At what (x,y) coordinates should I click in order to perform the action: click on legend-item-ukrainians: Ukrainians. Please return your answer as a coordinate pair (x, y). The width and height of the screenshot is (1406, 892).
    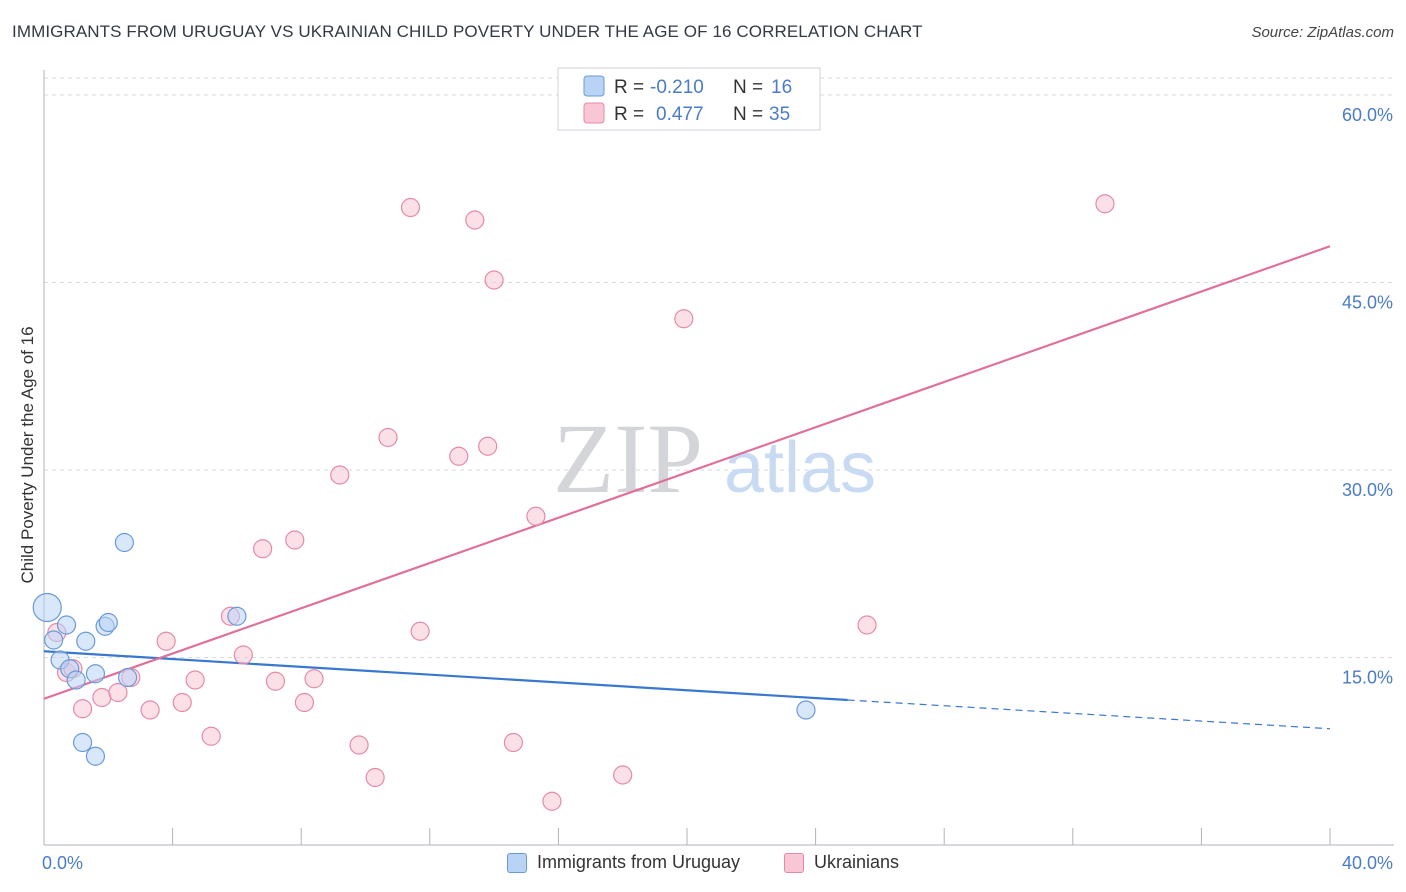
    Looking at the image, I should click on (841, 862).